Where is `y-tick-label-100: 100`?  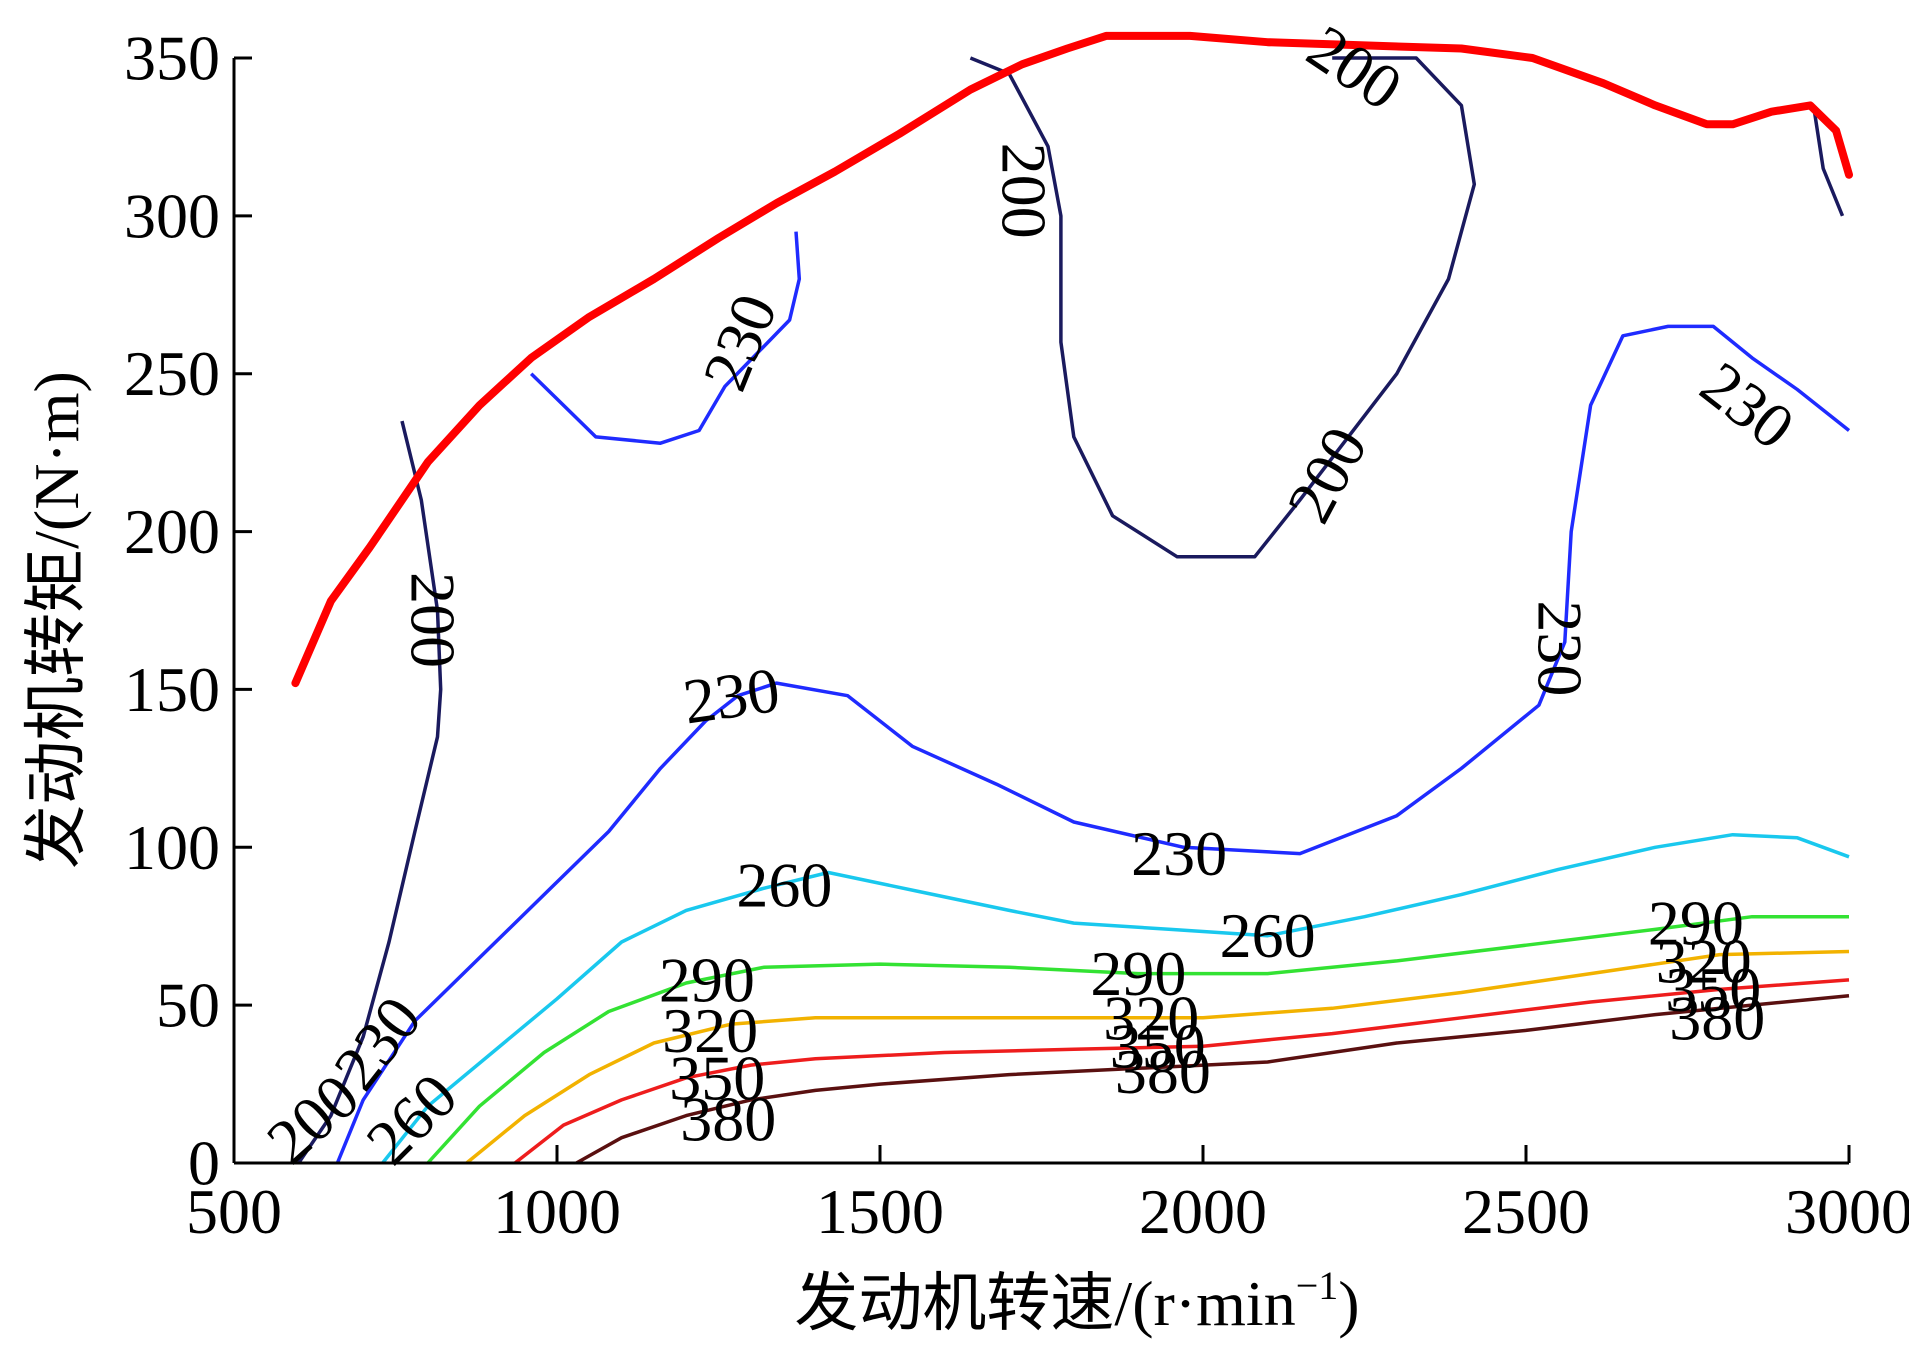
y-tick-label-100: 100 is located at coordinates (172, 847).